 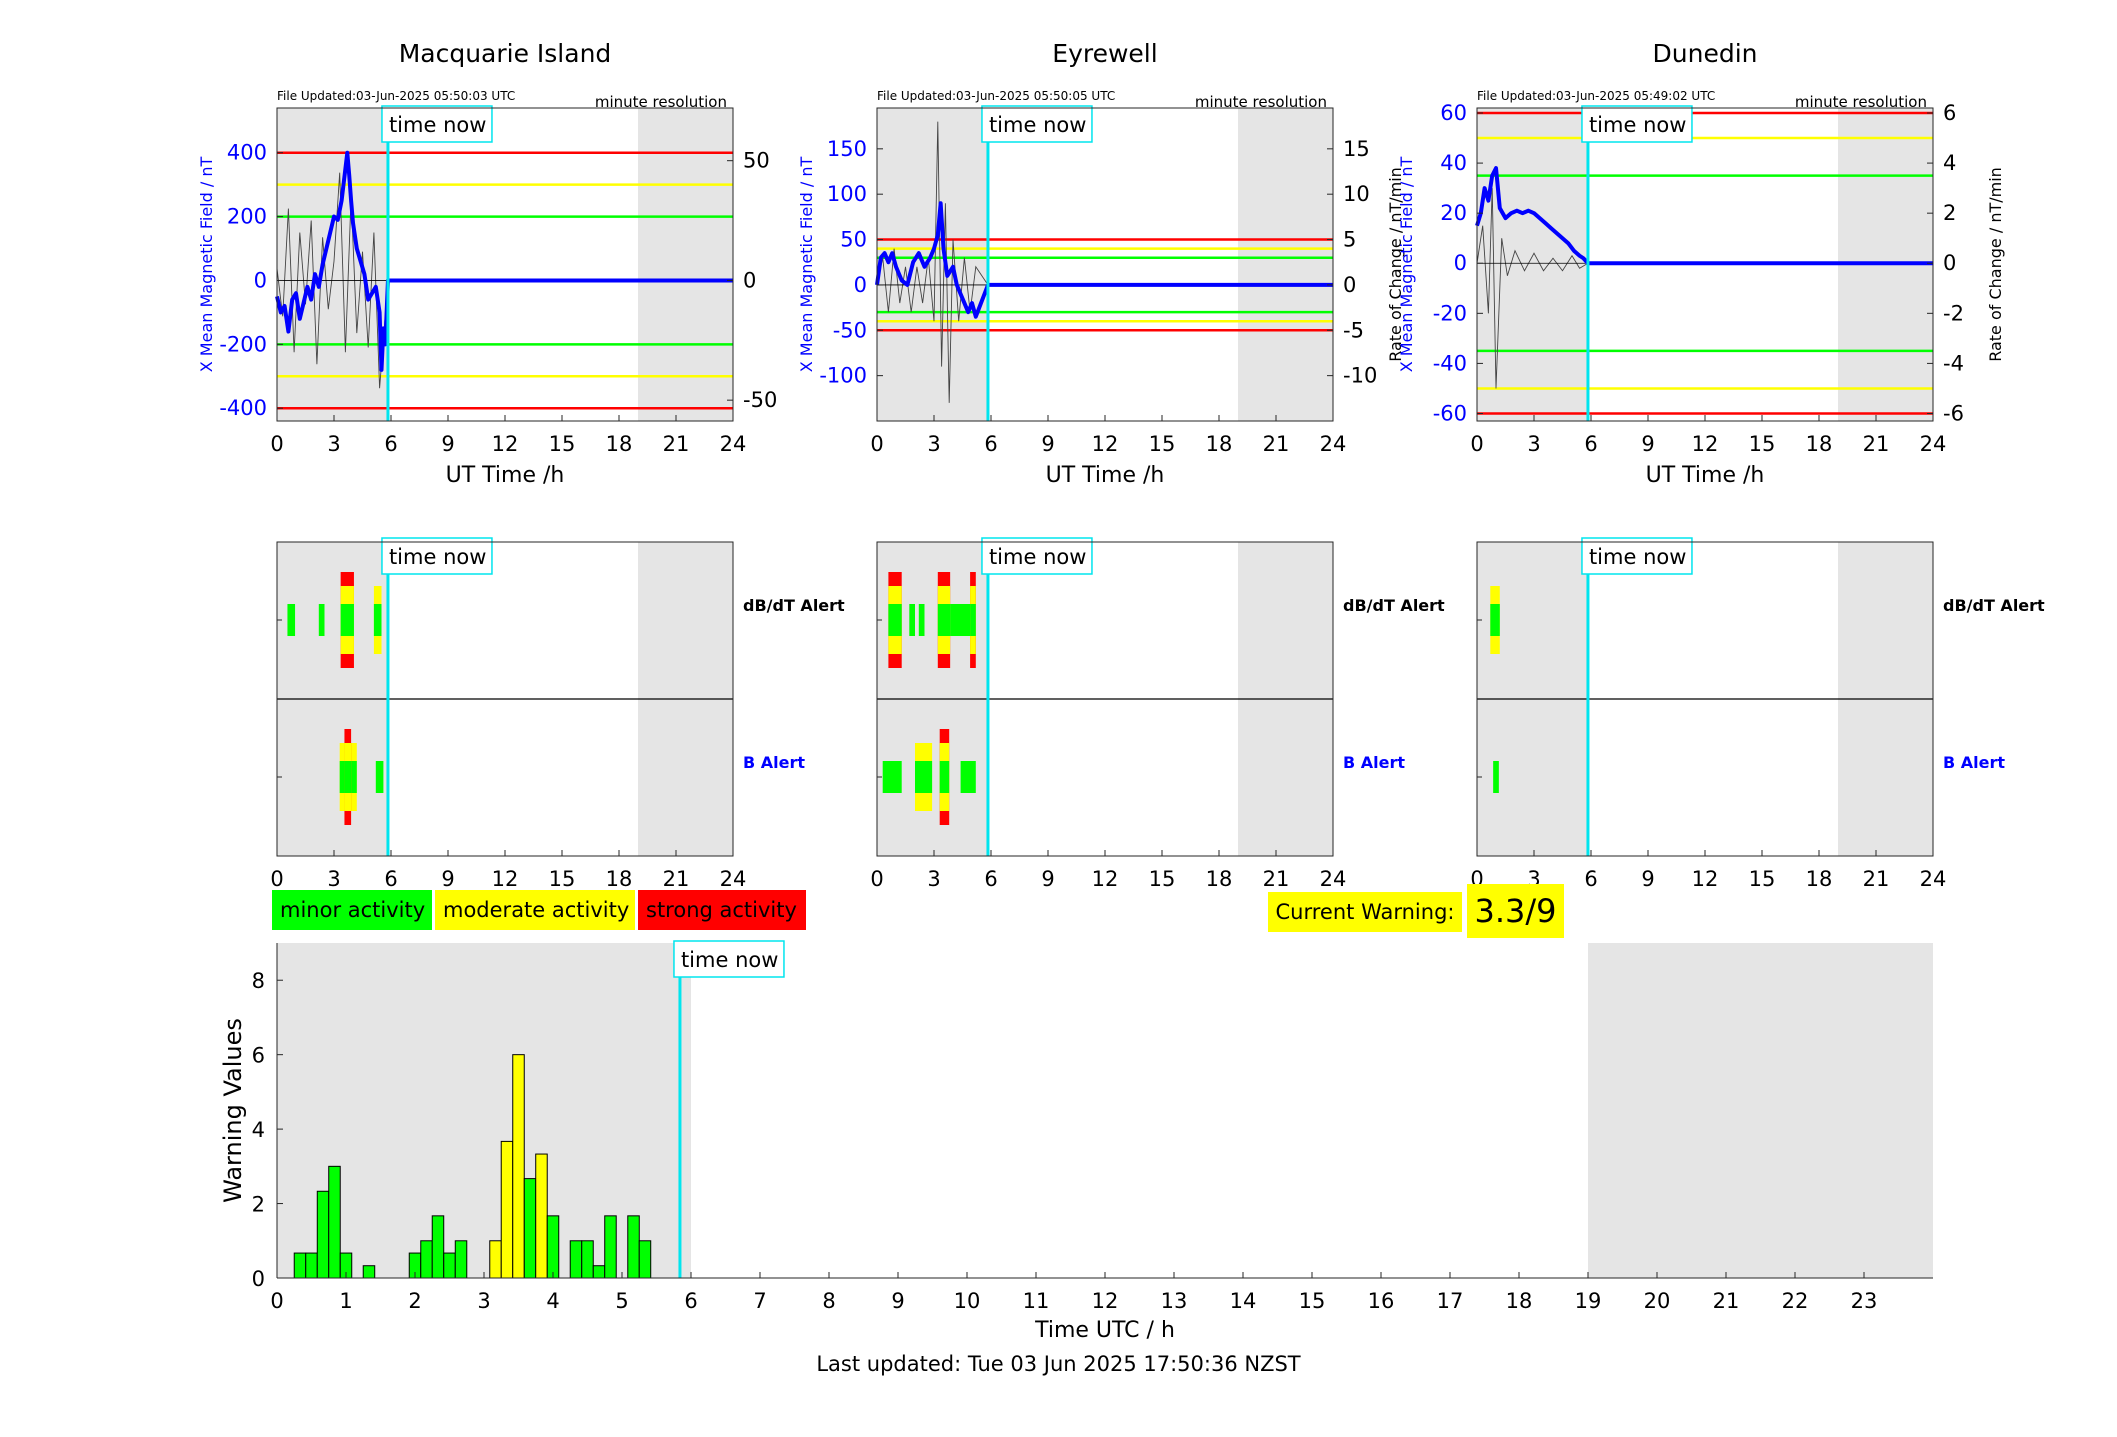 I want to click on time-now-label-box, so click(x=437, y=556).